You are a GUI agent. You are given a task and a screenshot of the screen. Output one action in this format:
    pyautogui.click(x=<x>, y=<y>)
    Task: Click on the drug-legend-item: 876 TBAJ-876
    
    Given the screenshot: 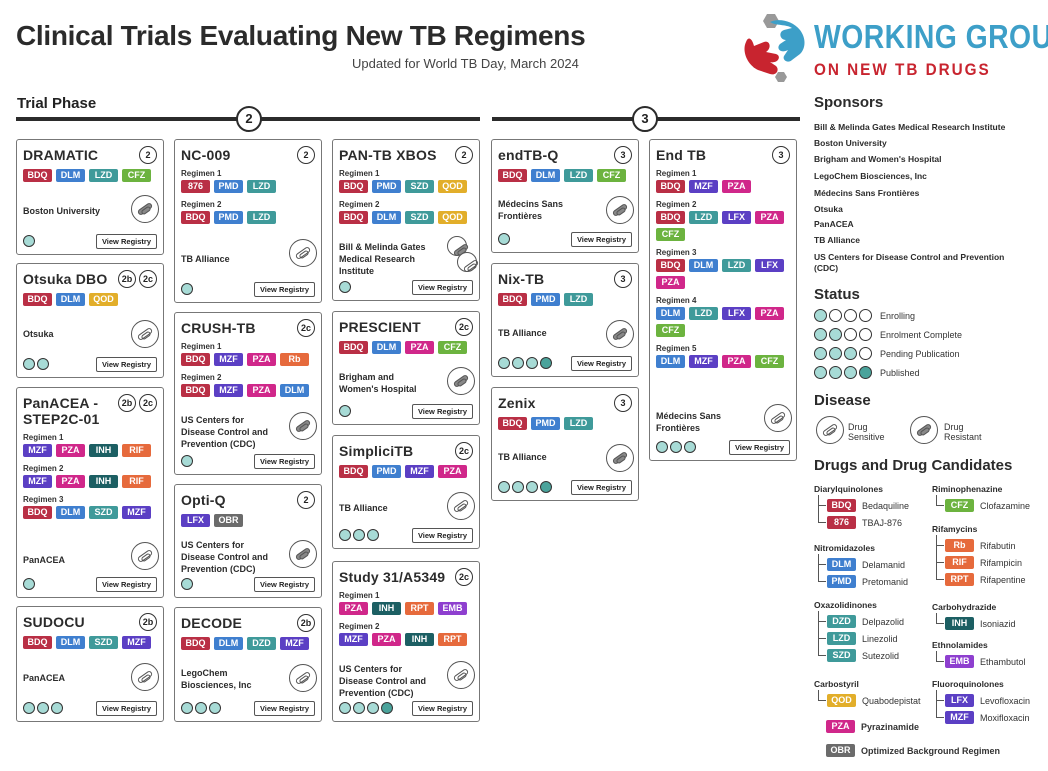 What is the action you would take?
    pyautogui.click(x=864, y=522)
    